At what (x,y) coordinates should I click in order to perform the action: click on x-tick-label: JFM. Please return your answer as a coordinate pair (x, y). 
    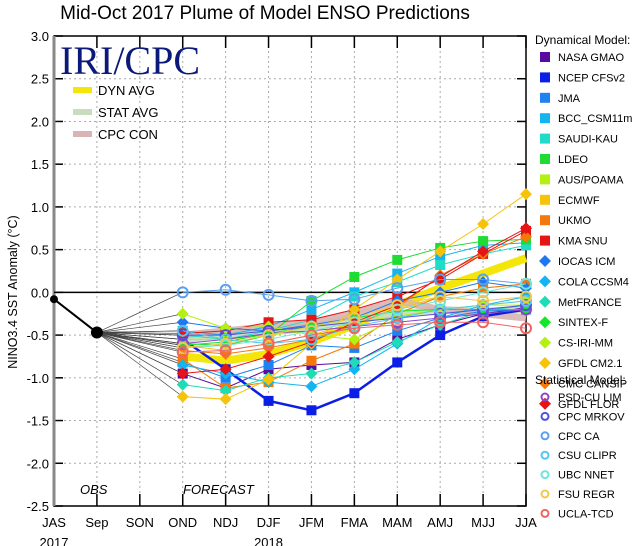
    Looking at the image, I should click on (311, 522).